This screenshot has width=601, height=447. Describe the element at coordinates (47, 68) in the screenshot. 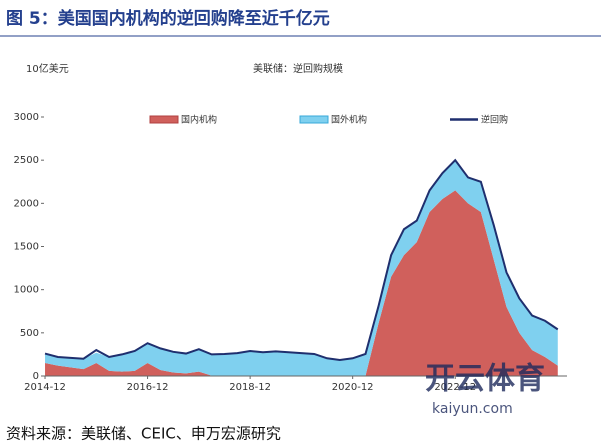

I see `y-axis-label: 10亿美元` at that location.